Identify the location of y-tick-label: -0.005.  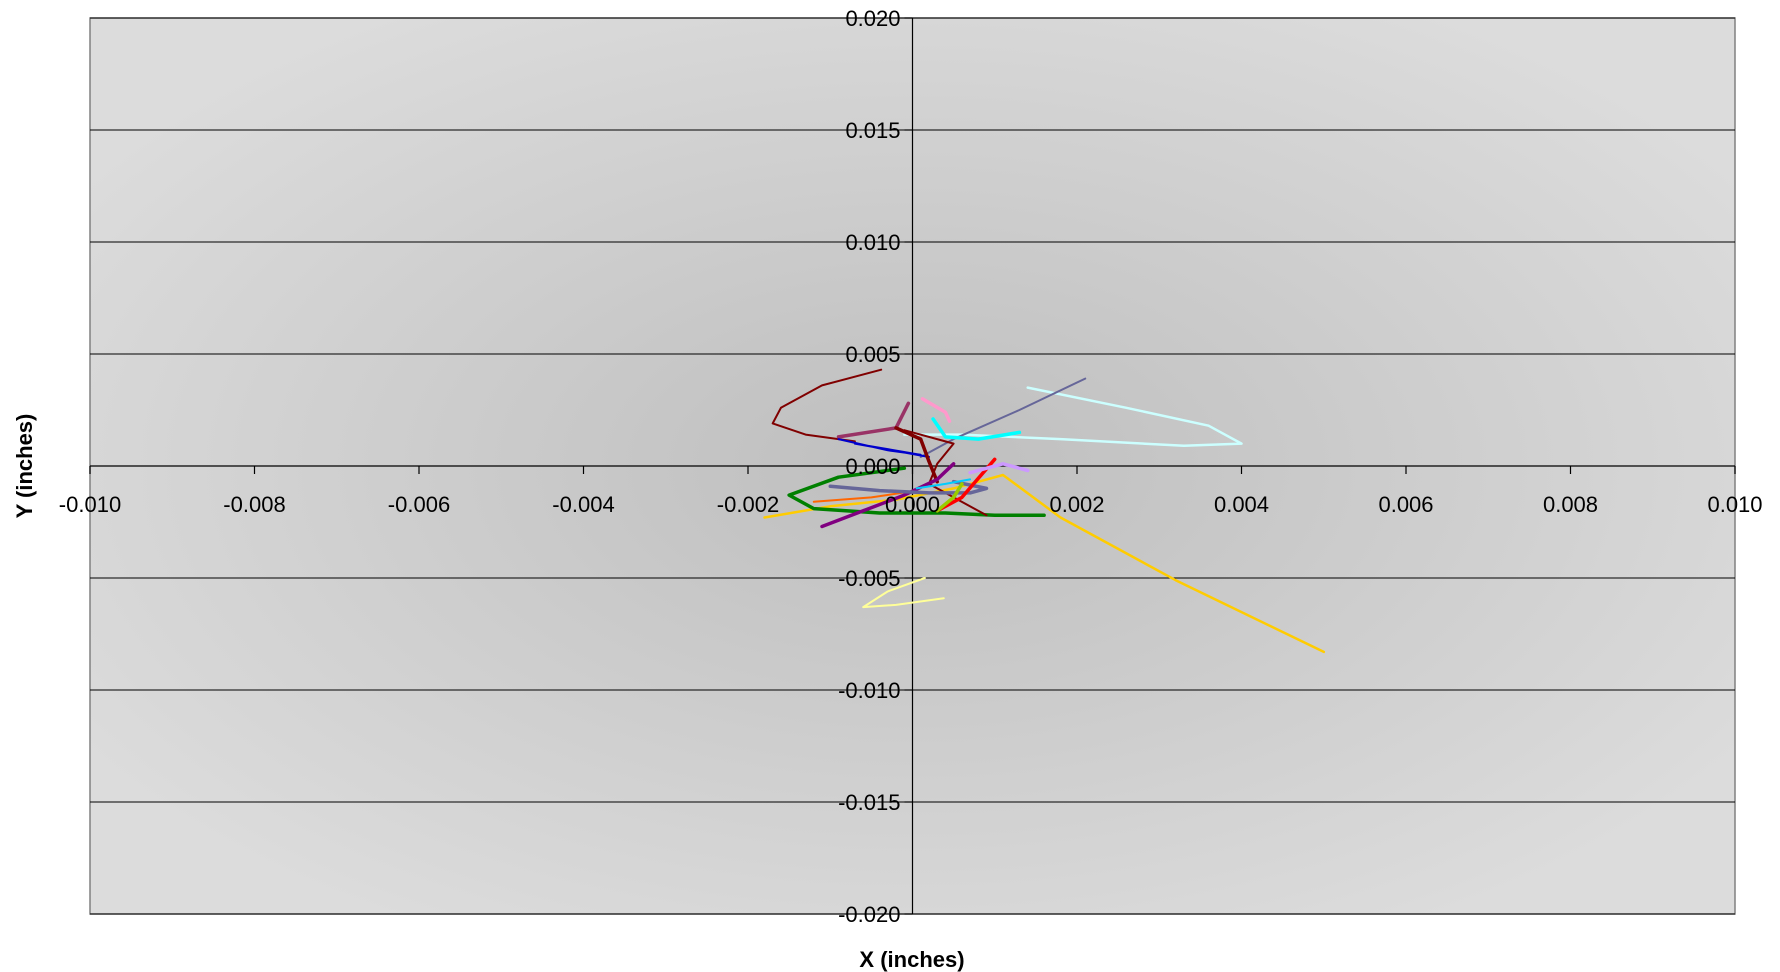
(869, 578).